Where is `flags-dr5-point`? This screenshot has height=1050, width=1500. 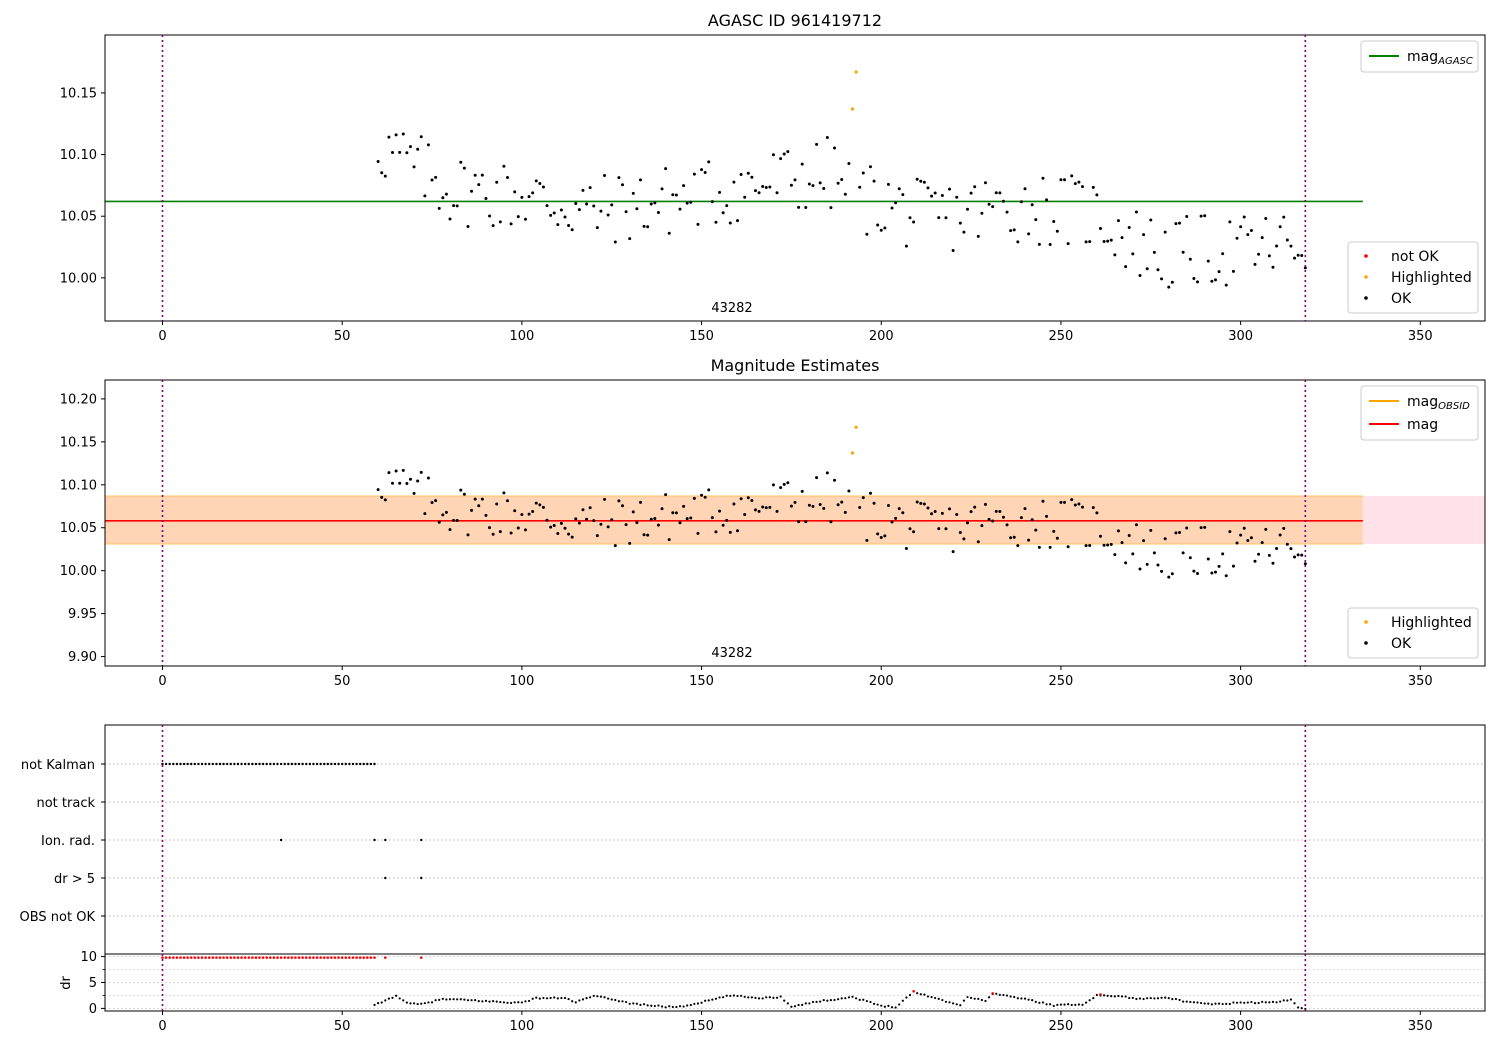 flags-dr5-point is located at coordinates (385, 878).